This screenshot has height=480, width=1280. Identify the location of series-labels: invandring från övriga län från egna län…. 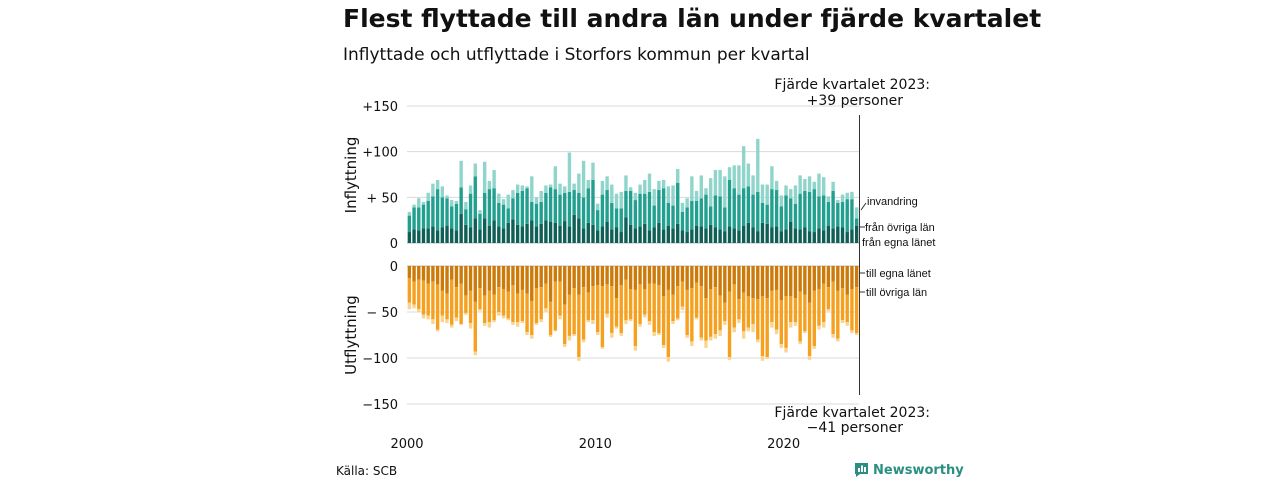
(897, 247).